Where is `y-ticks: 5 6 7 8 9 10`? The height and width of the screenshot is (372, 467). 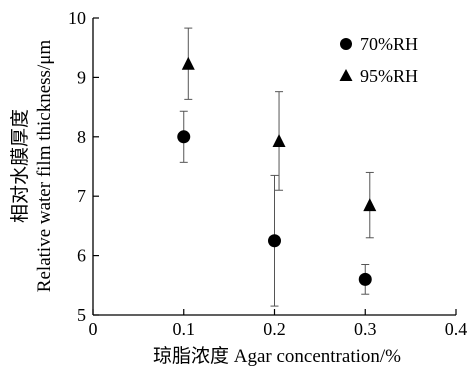 y-ticks: 5 6 7 8 9 10 is located at coordinates (83, 166).